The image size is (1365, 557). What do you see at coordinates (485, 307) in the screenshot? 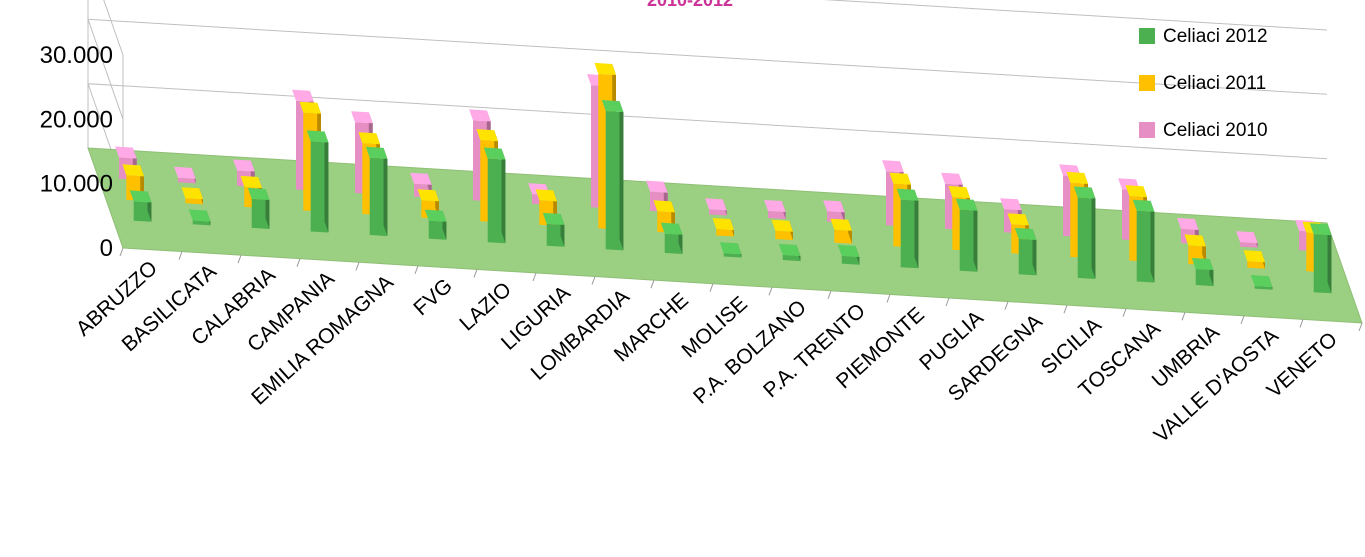
I see `category-label: LAZIO` at bounding box center [485, 307].